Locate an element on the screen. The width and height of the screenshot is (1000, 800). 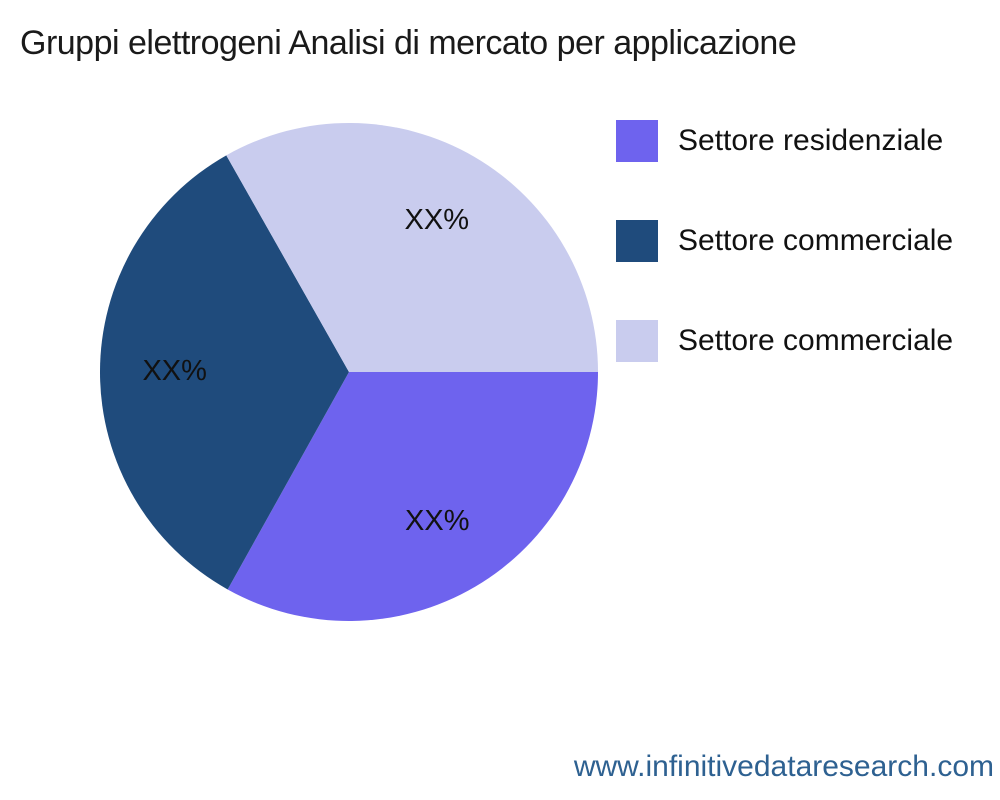
legend-item: Settore residenziale is located at coordinates (779, 141).